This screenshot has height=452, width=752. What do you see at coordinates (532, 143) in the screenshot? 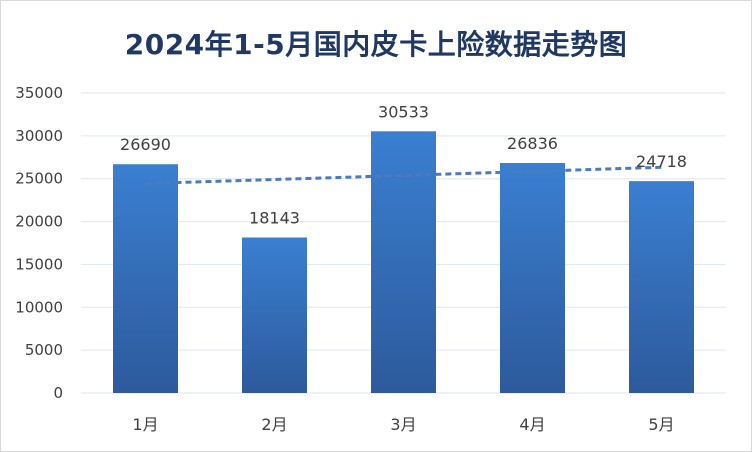
I see `data-label: 26836` at bounding box center [532, 143].